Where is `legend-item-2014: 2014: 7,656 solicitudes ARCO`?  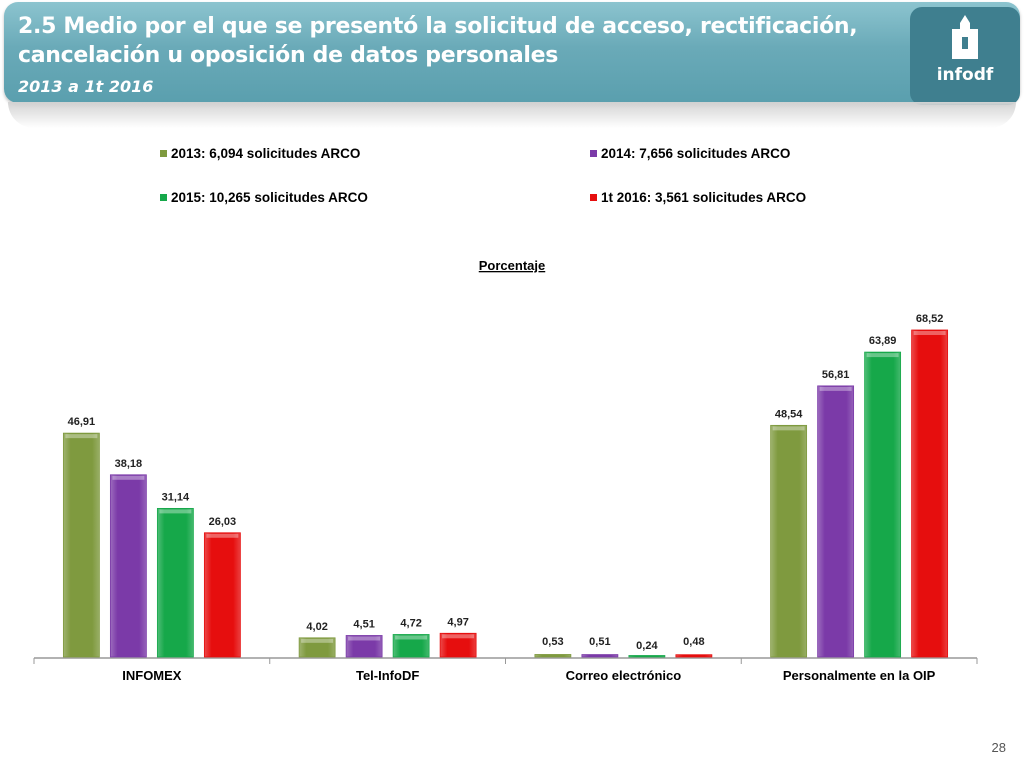
legend-item-2014: 2014: 7,656 solicitudes ARCO is located at coordinates (690, 153).